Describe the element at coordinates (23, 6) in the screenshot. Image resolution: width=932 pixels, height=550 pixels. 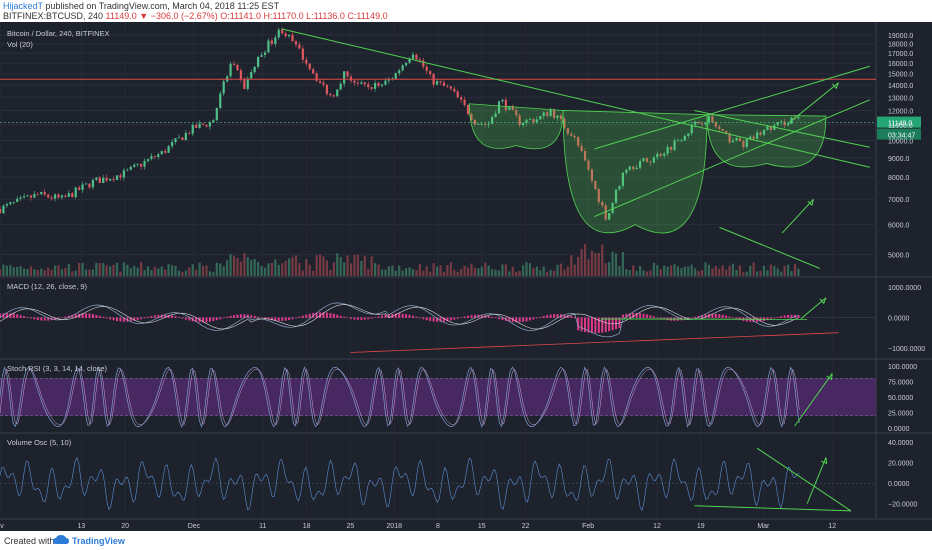
I see `author-link: HijackedT` at that location.